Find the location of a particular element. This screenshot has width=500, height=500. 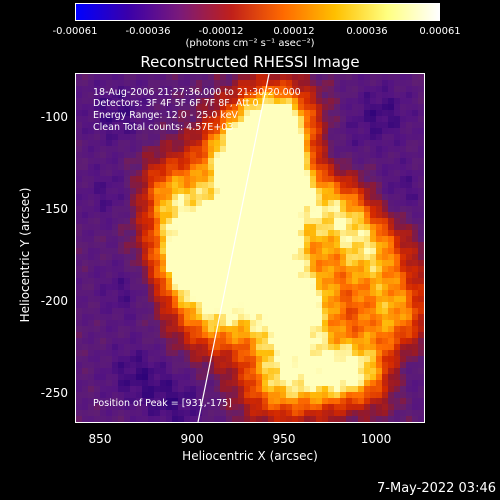

peak-position-label: Position of Peak = [931,-175] is located at coordinates (162, 403).